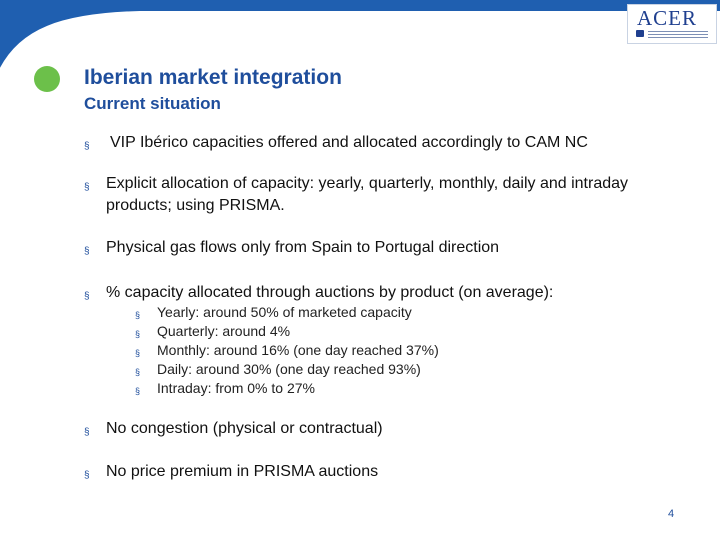 This screenshot has width=720, height=540. I want to click on bullet-item: § No price premium in PRISMA auctions, so click(384, 472).